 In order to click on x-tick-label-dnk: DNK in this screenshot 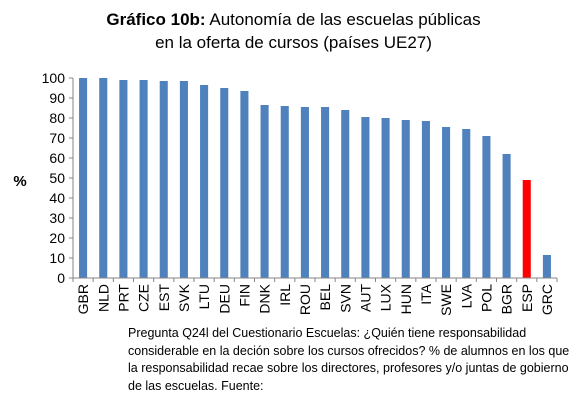, I will do `click(265, 298)`.